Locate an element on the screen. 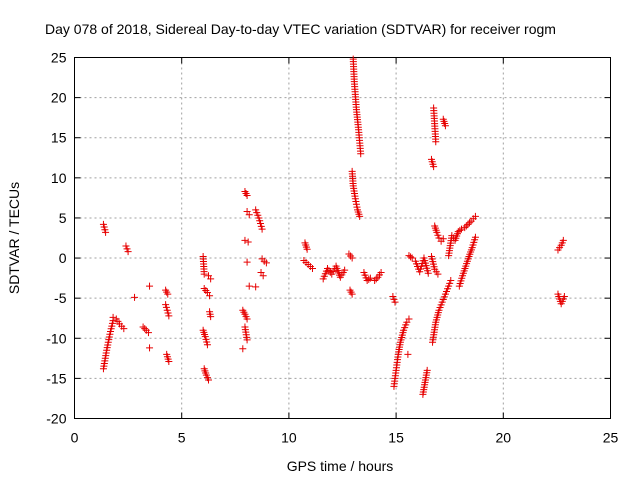 Image resolution: width=640 pixels, height=480 pixels. x-tick-label: 10 is located at coordinates (289, 438).